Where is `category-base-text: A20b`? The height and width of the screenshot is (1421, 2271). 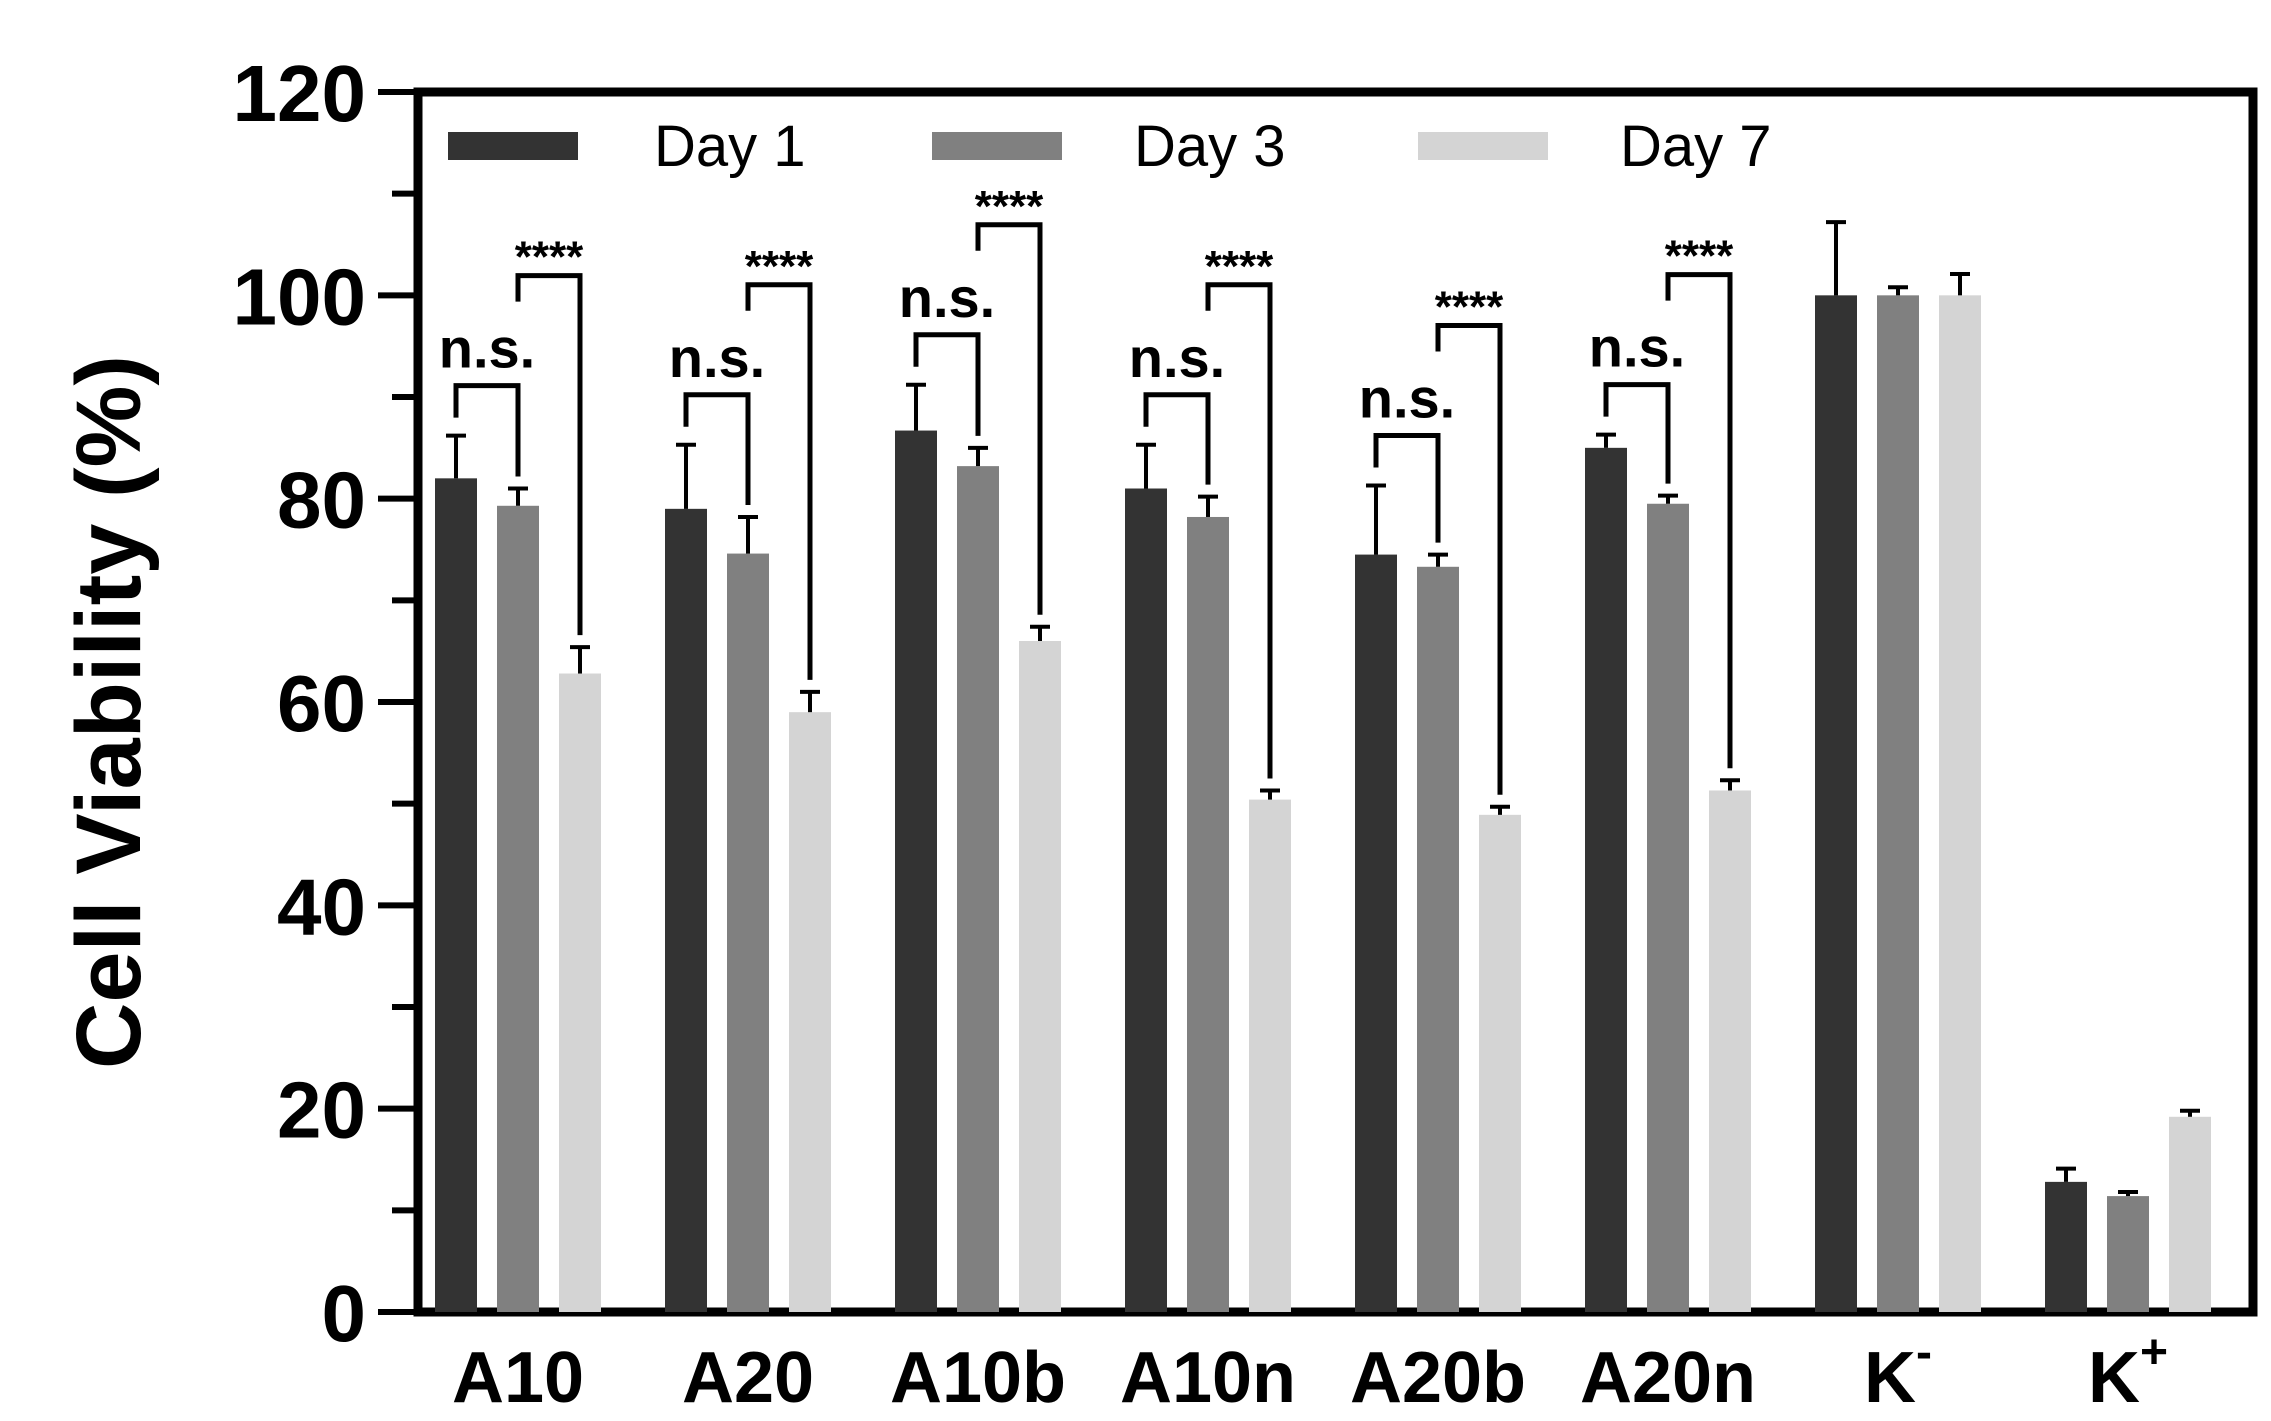 category-base-text: A20b is located at coordinates (1438, 1378).